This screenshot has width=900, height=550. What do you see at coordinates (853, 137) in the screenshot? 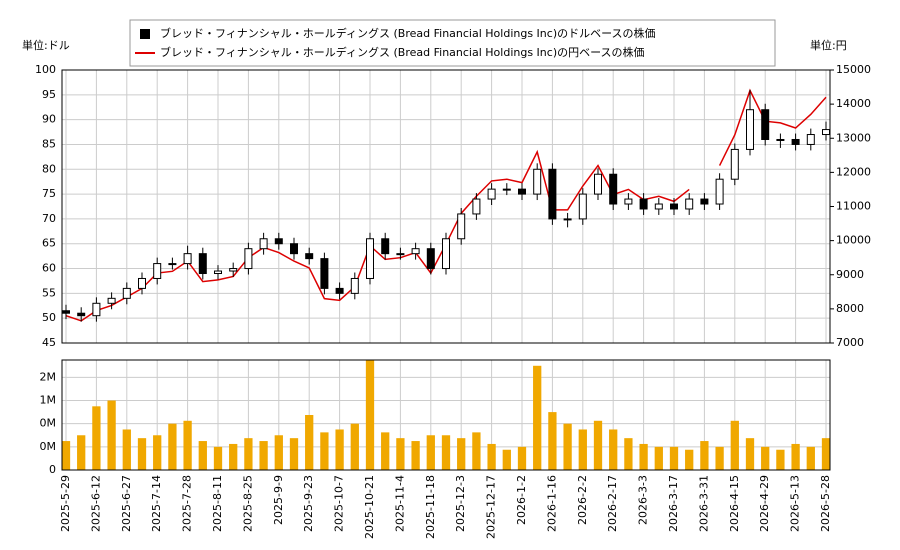
I see `y2-tick-label: 13000` at bounding box center [853, 137].